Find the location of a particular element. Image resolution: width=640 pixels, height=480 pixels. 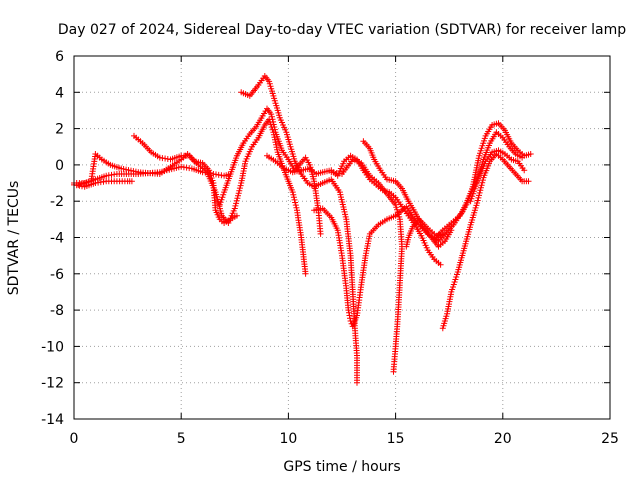

y-tick-label: -4 is located at coordinates (57, 239).